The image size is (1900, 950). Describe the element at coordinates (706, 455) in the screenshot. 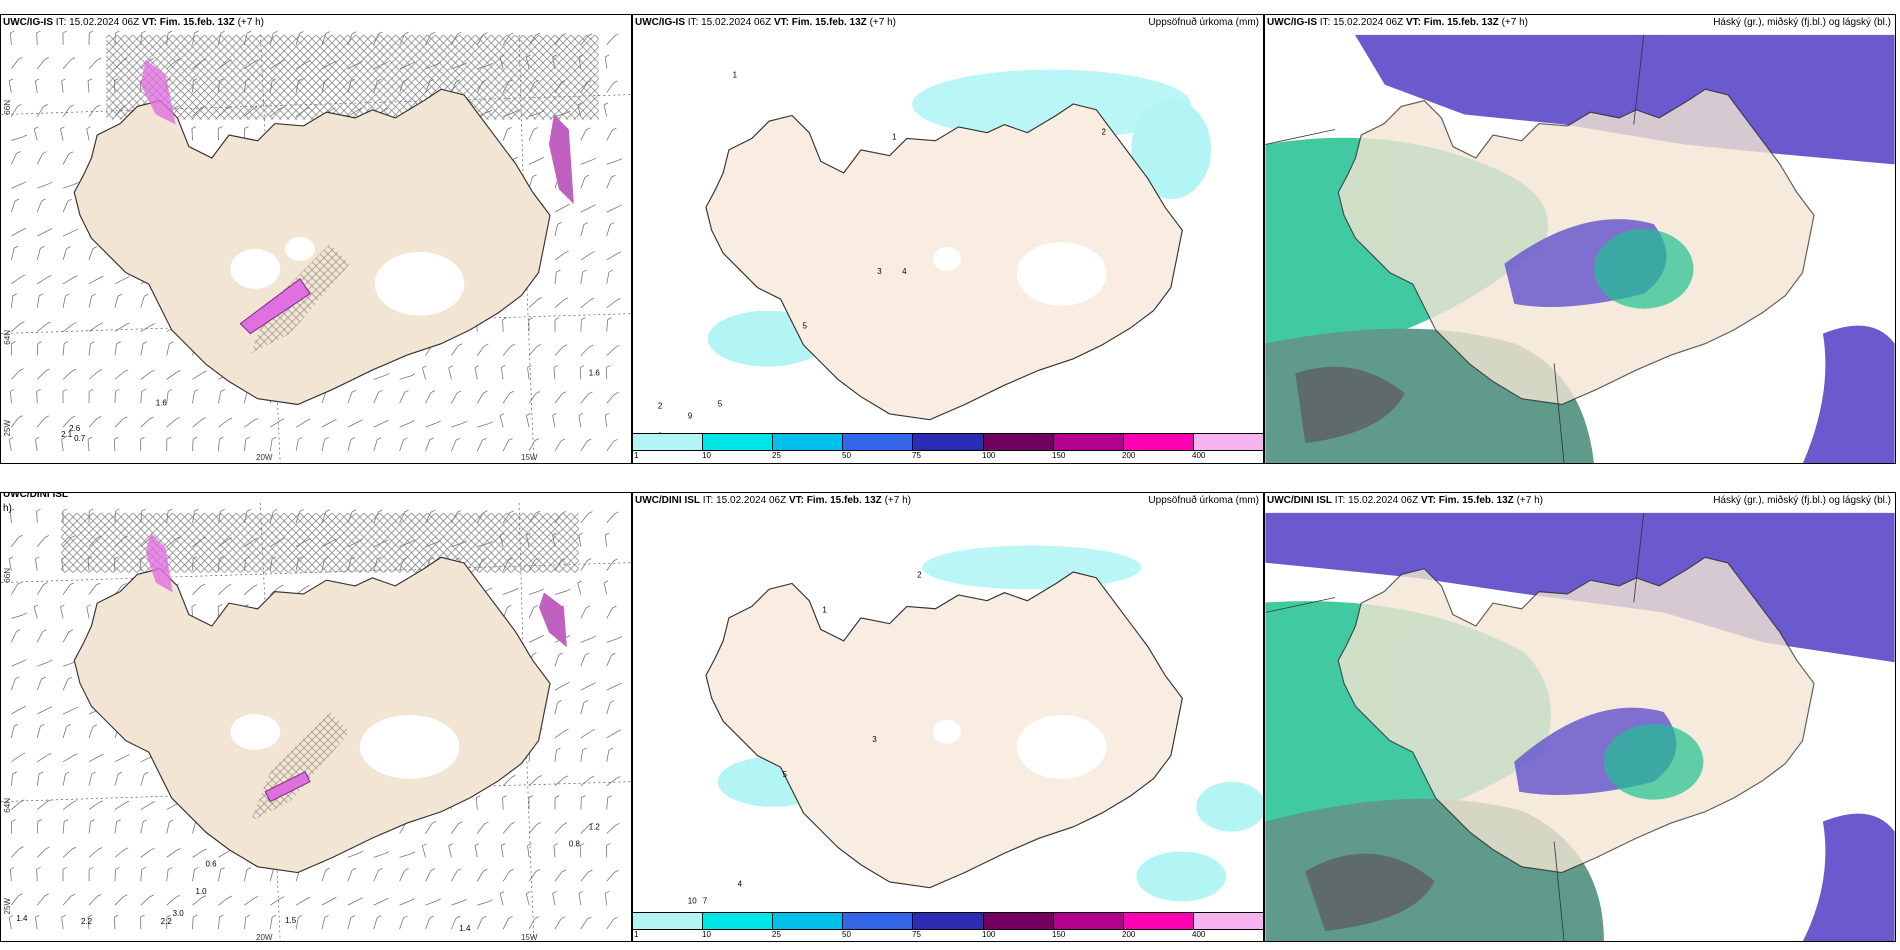

I see `legend-label: 10` at that location.